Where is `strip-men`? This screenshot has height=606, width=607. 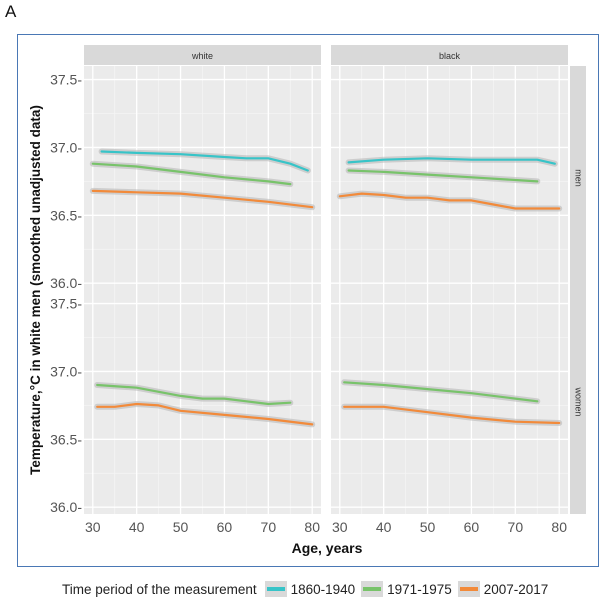
strip-men is located at coordinates (578, 178).